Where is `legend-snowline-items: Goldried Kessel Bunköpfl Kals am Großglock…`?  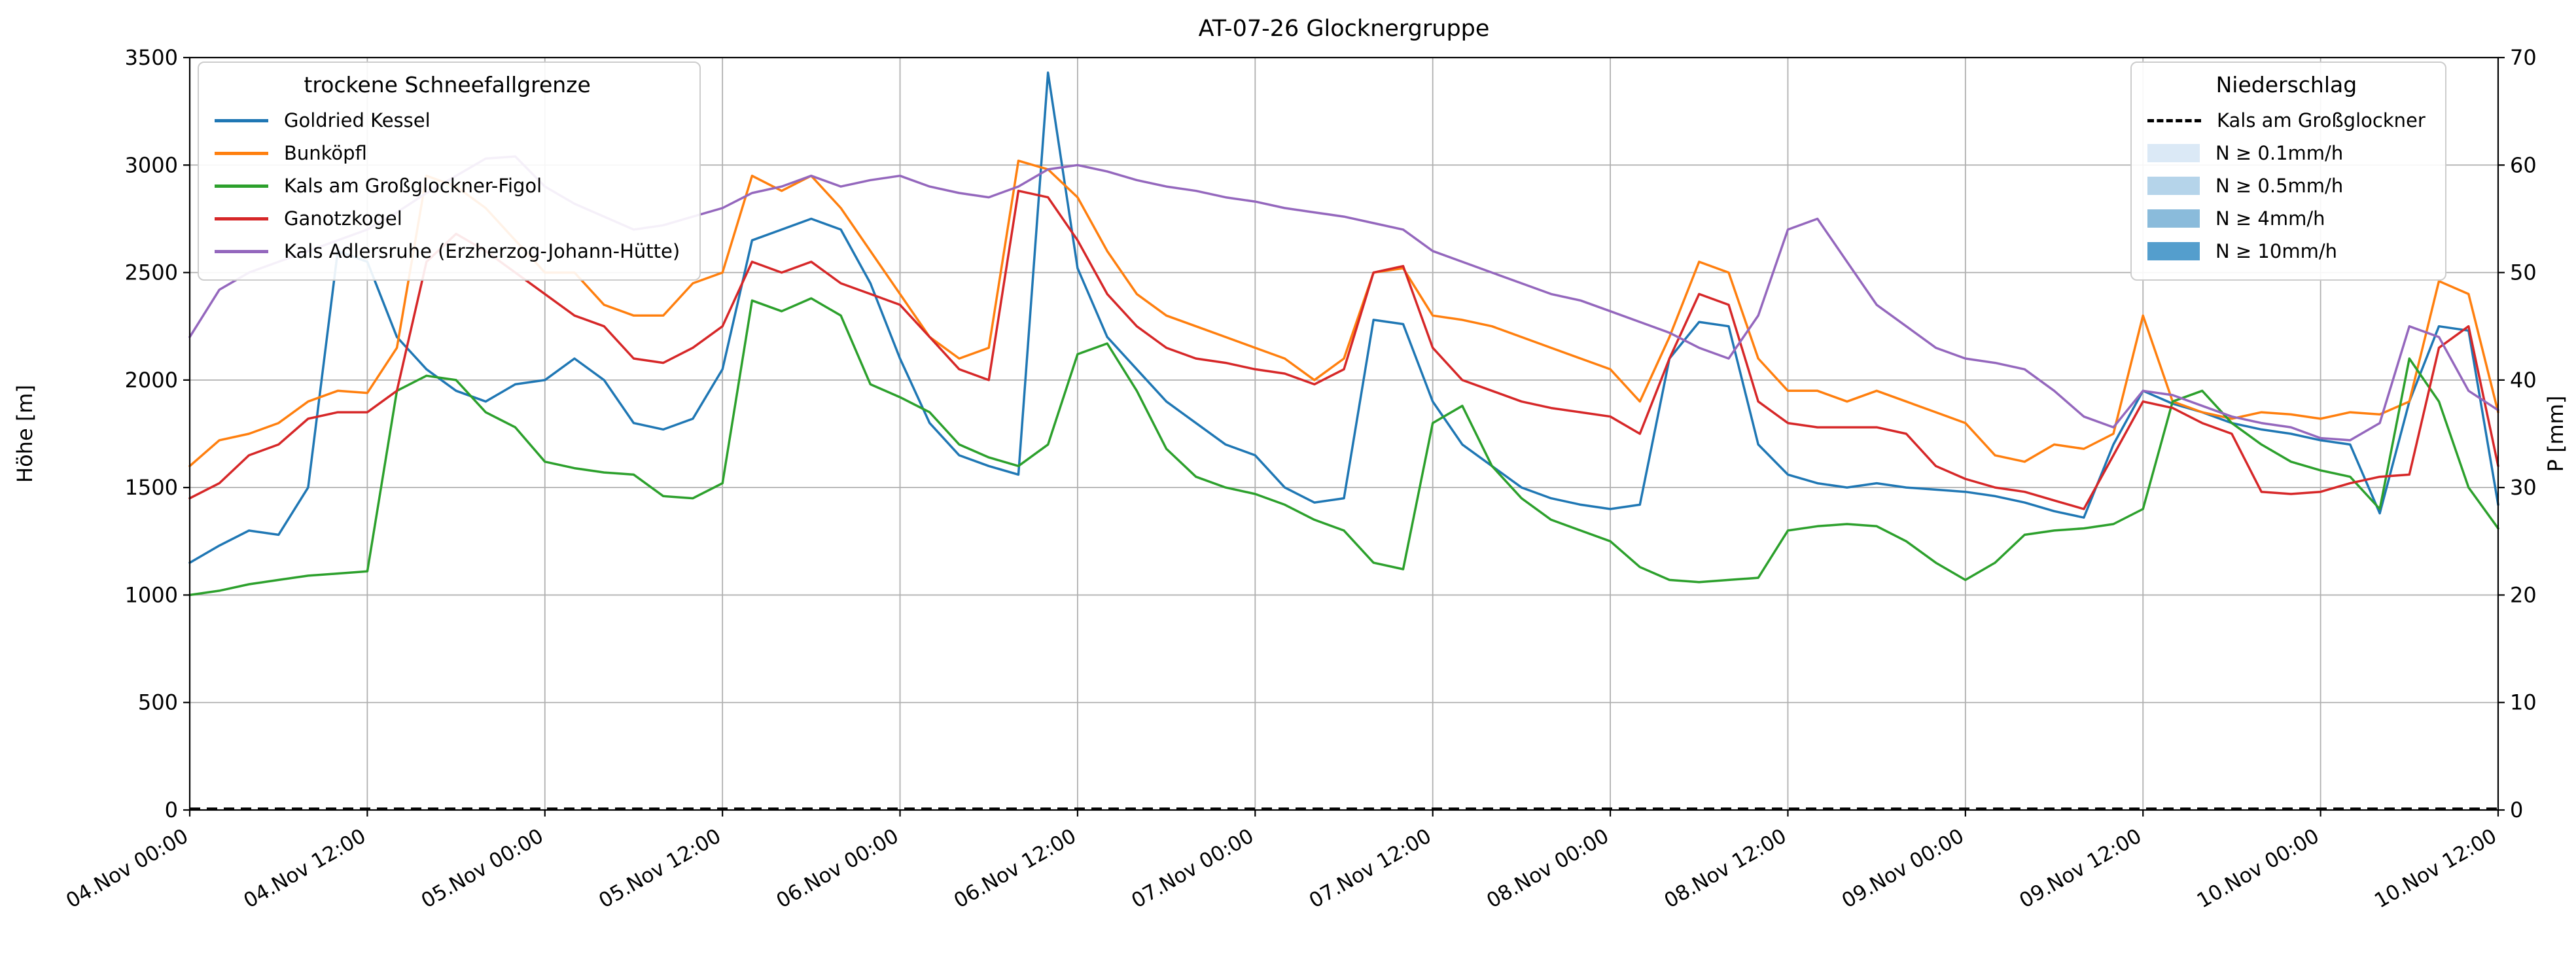 legend-snowline-items: Goldried Kessel Bunköpfl Kals am Großglock… is located at coordinates (447, 186).